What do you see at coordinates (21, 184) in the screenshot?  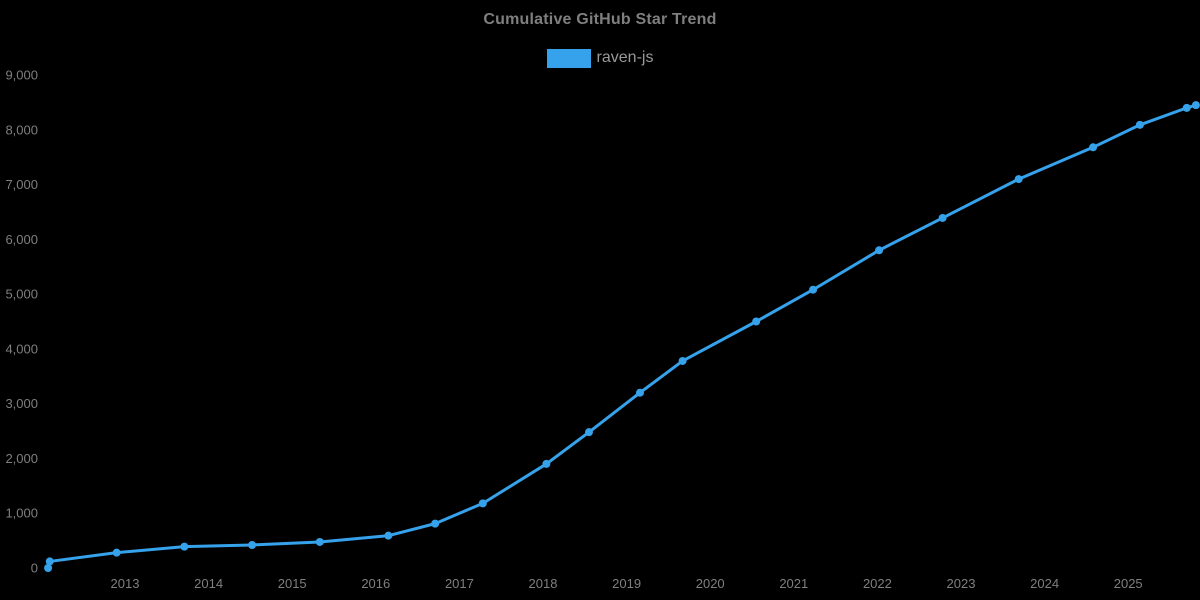 I see `y-axis-tick-label: 7,000` at bounding box center [21, 184].